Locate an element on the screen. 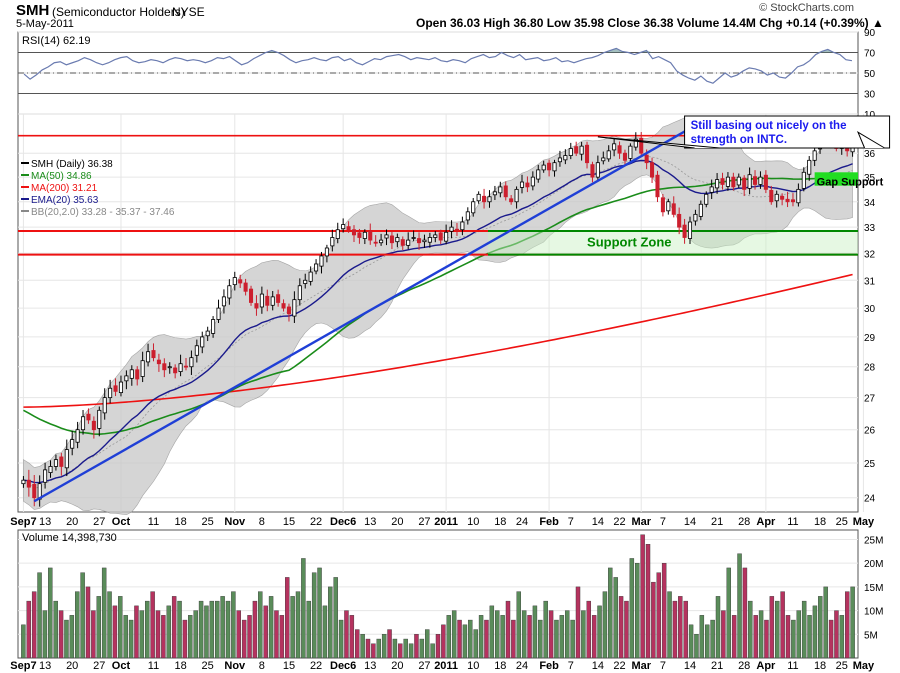  x-tick-label: 10 is located at coordinates (473, 522).